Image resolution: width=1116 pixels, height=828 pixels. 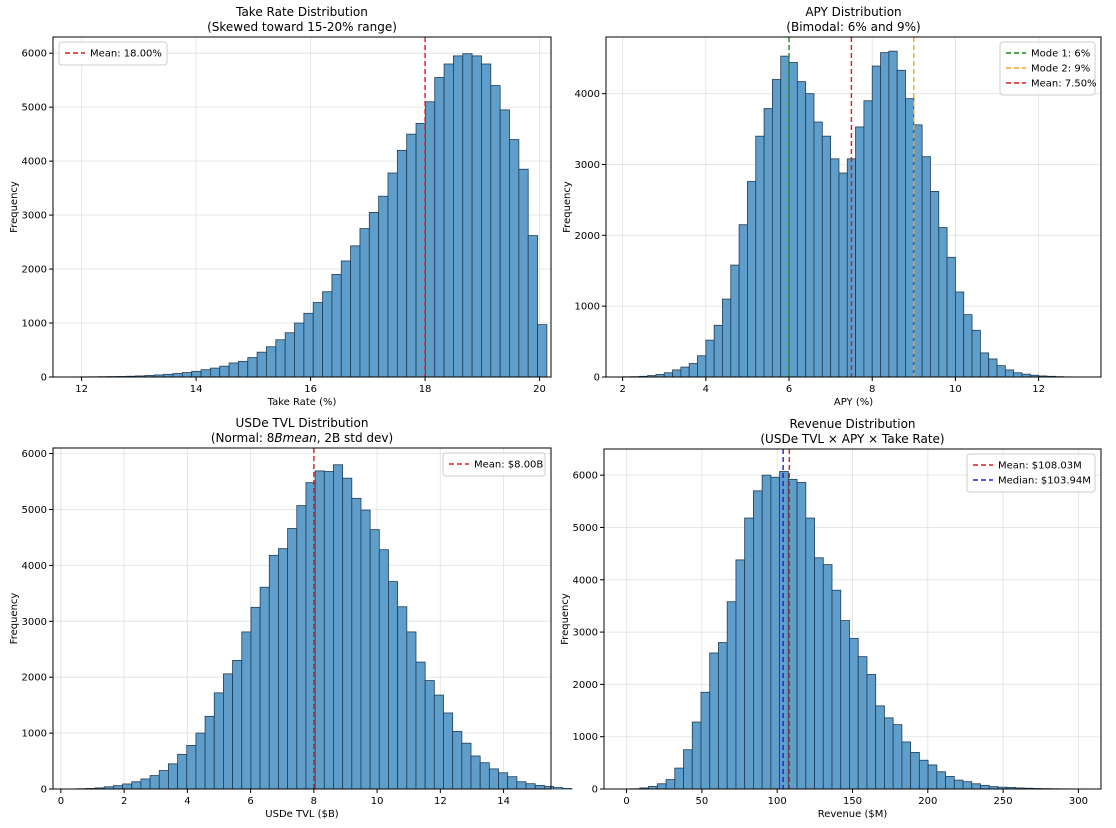 What do you see at coordinates (853, 12) in the screenshot?
I see `chart-title: APY Distribution` at bounding box center [853, 12].